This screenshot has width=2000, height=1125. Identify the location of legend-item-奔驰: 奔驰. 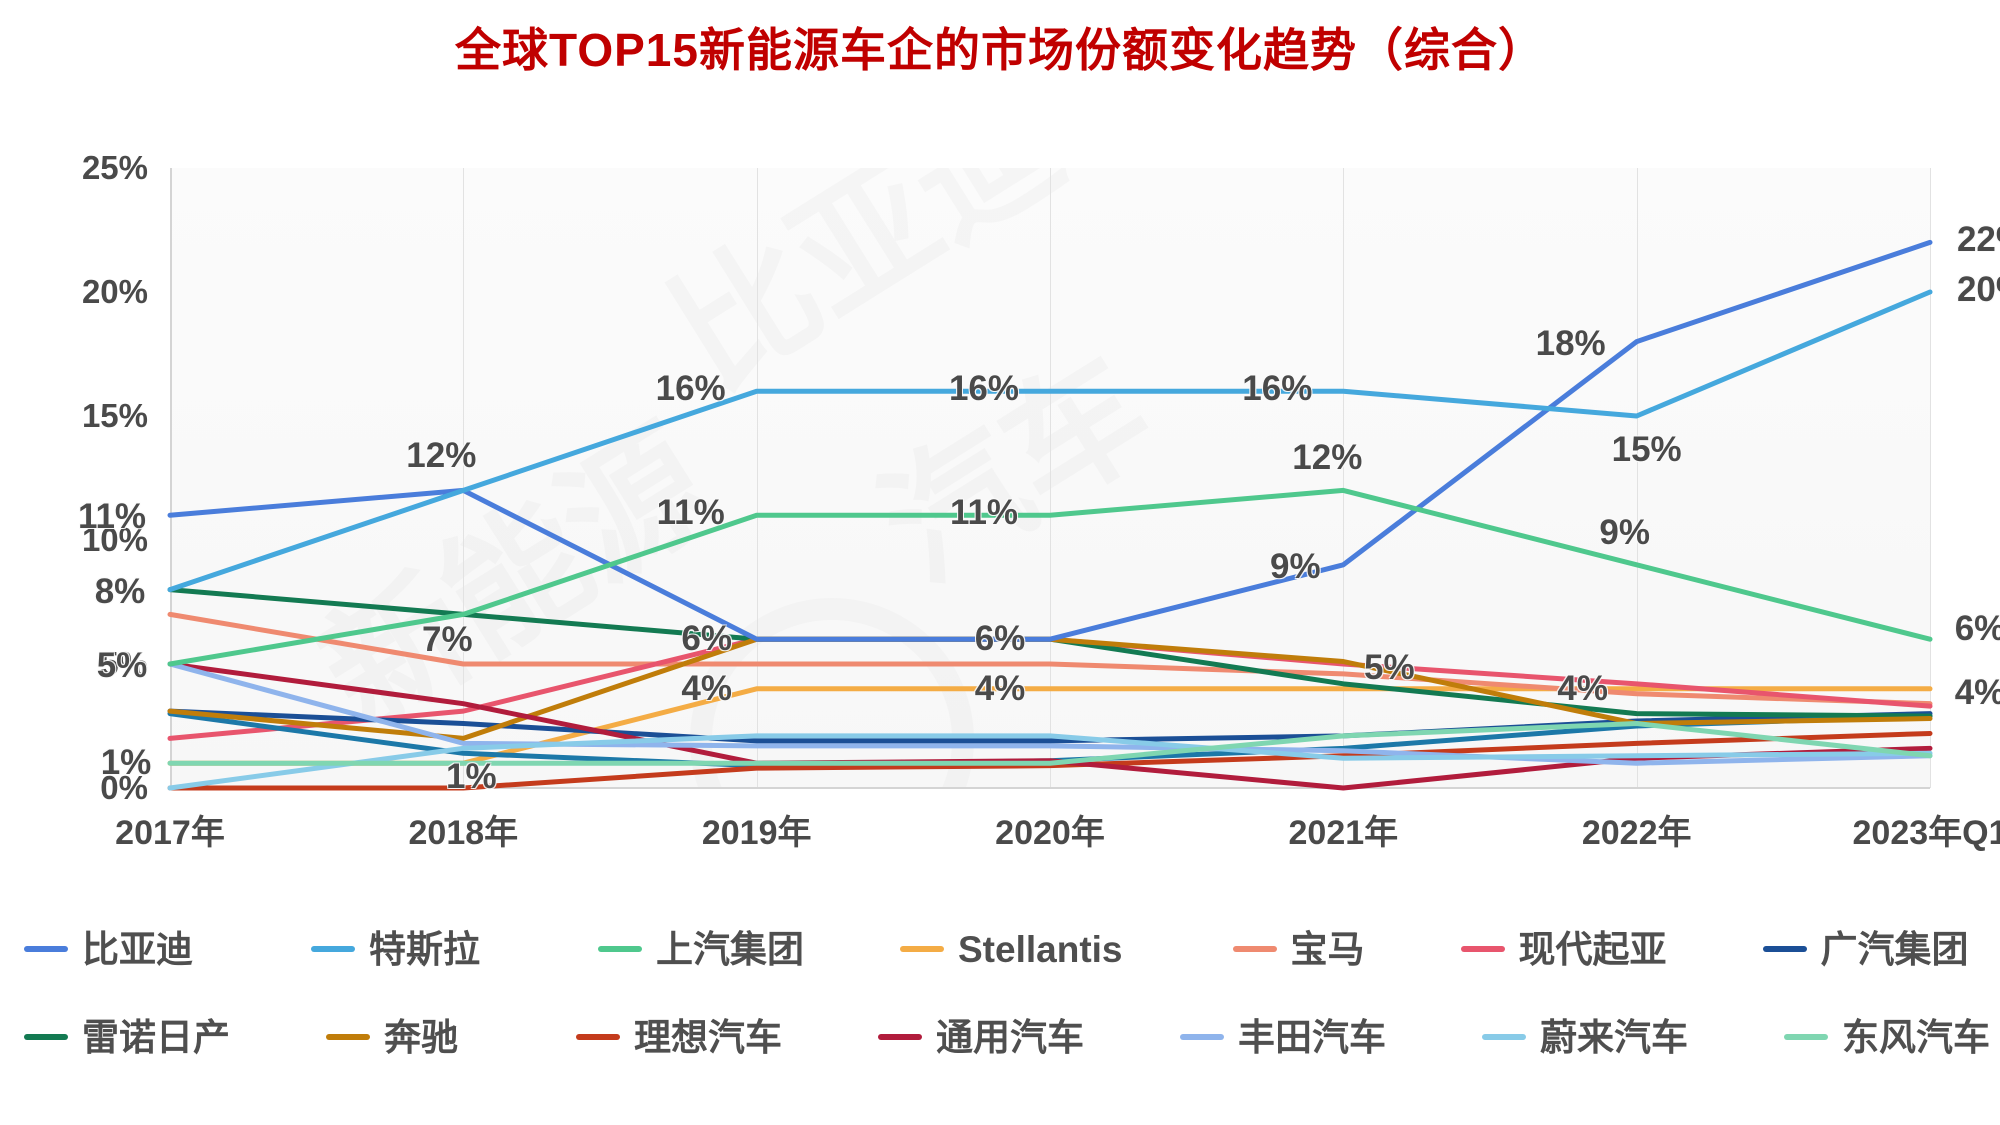
(392, 1037).